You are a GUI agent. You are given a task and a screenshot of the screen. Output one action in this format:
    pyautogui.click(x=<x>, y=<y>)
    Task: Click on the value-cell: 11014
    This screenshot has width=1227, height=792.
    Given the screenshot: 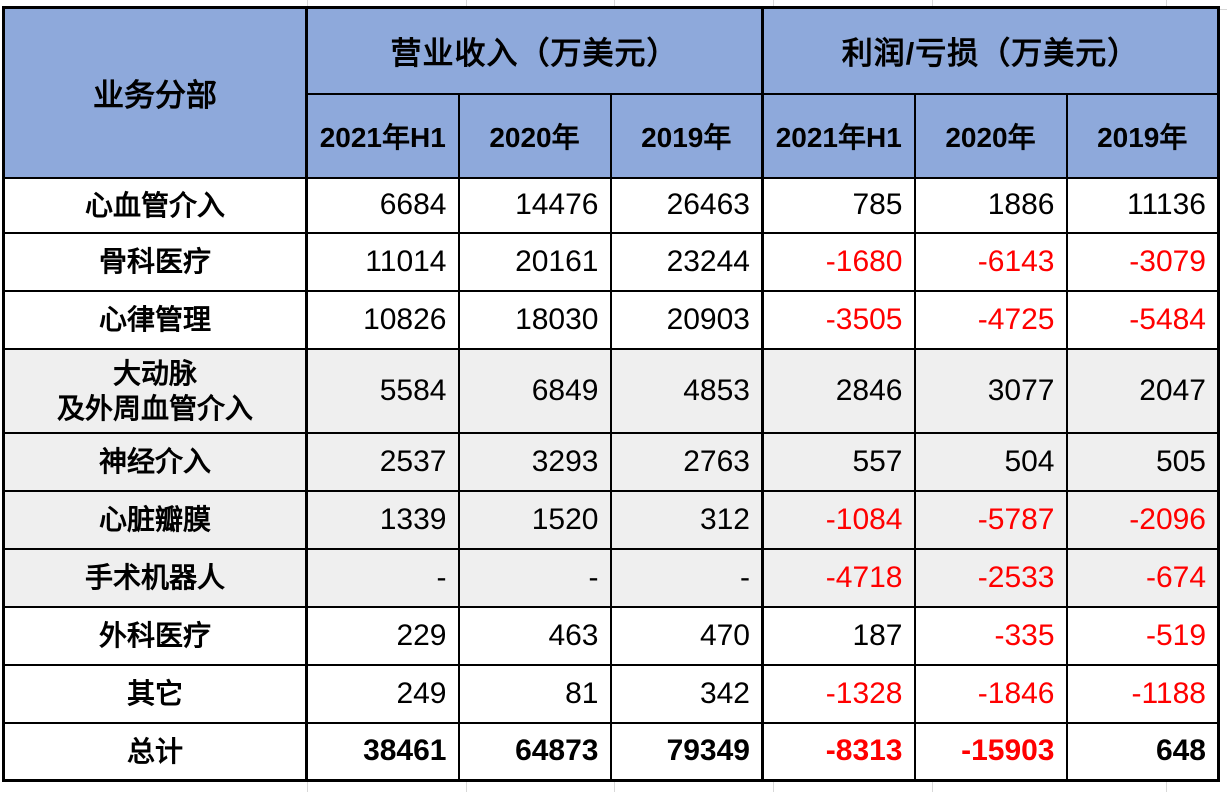 What is the action you would take?
    pyautogui.click(x=382, y=261)
    